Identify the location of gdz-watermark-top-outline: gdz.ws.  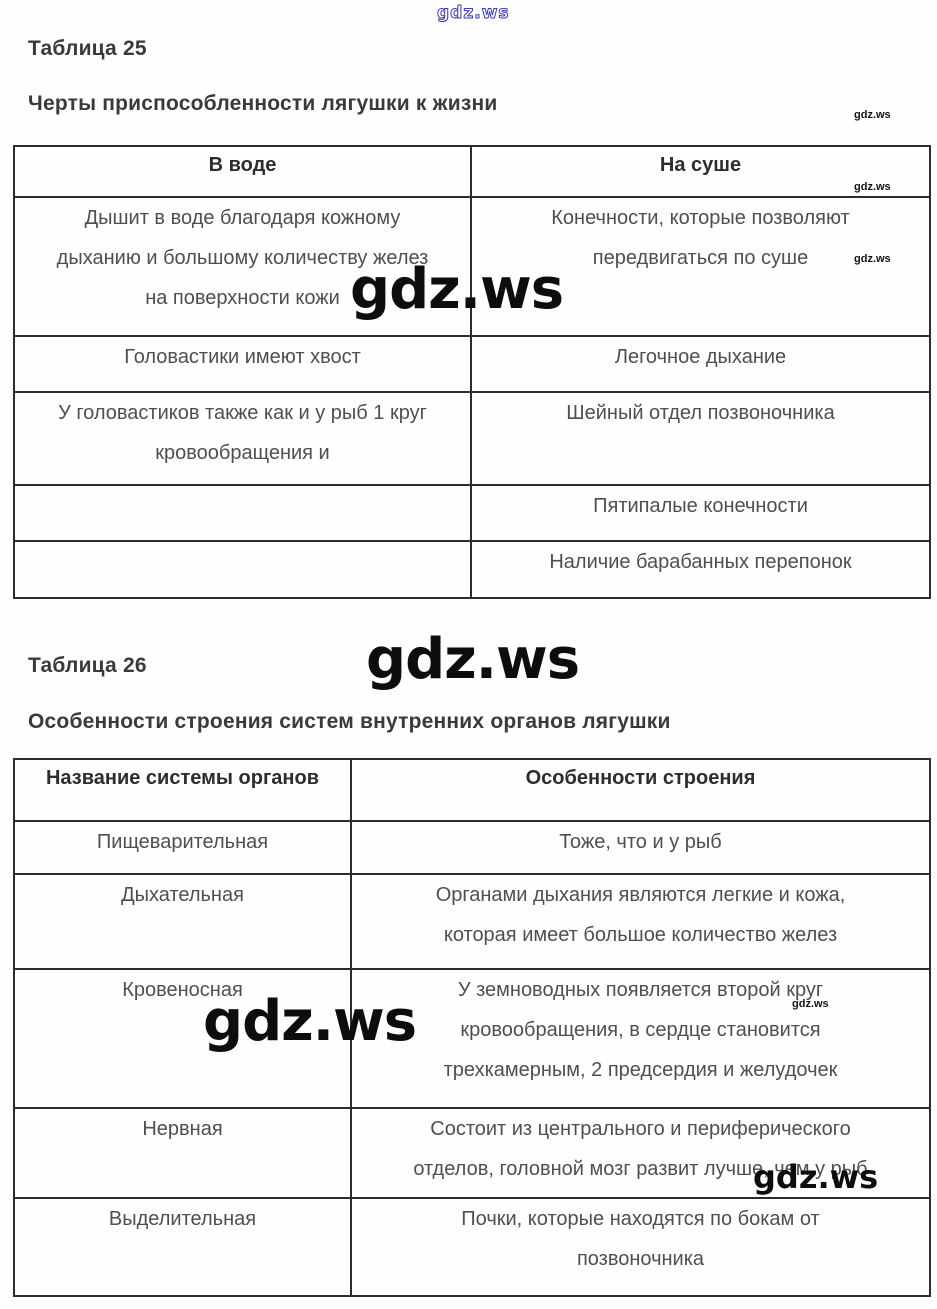
(473, 13).